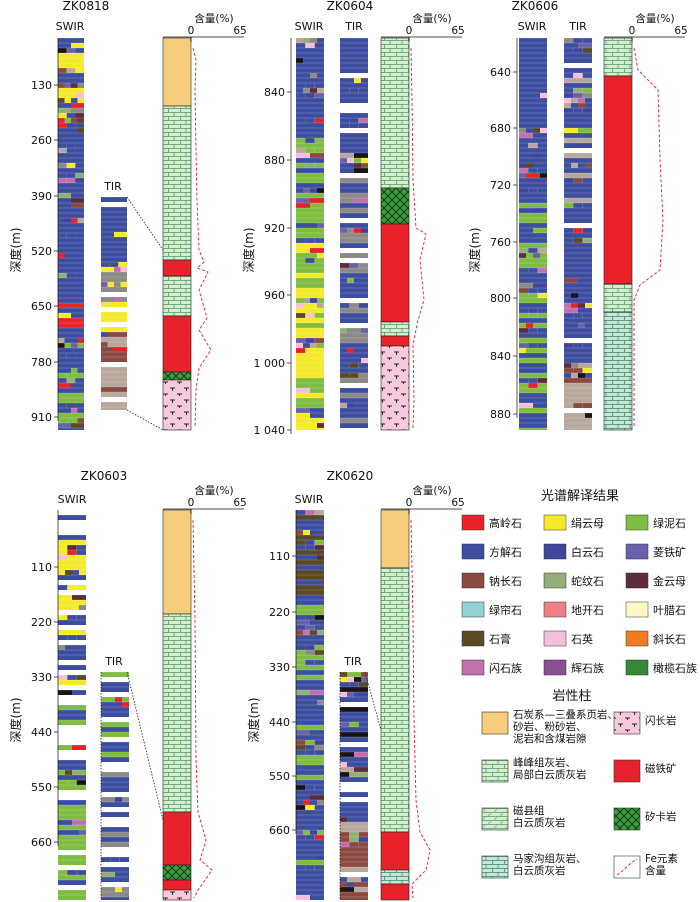  Describe the element at coordinates (253, 719) in the screenshot. I see `depth-axis-title: 深度(m)` at that location.